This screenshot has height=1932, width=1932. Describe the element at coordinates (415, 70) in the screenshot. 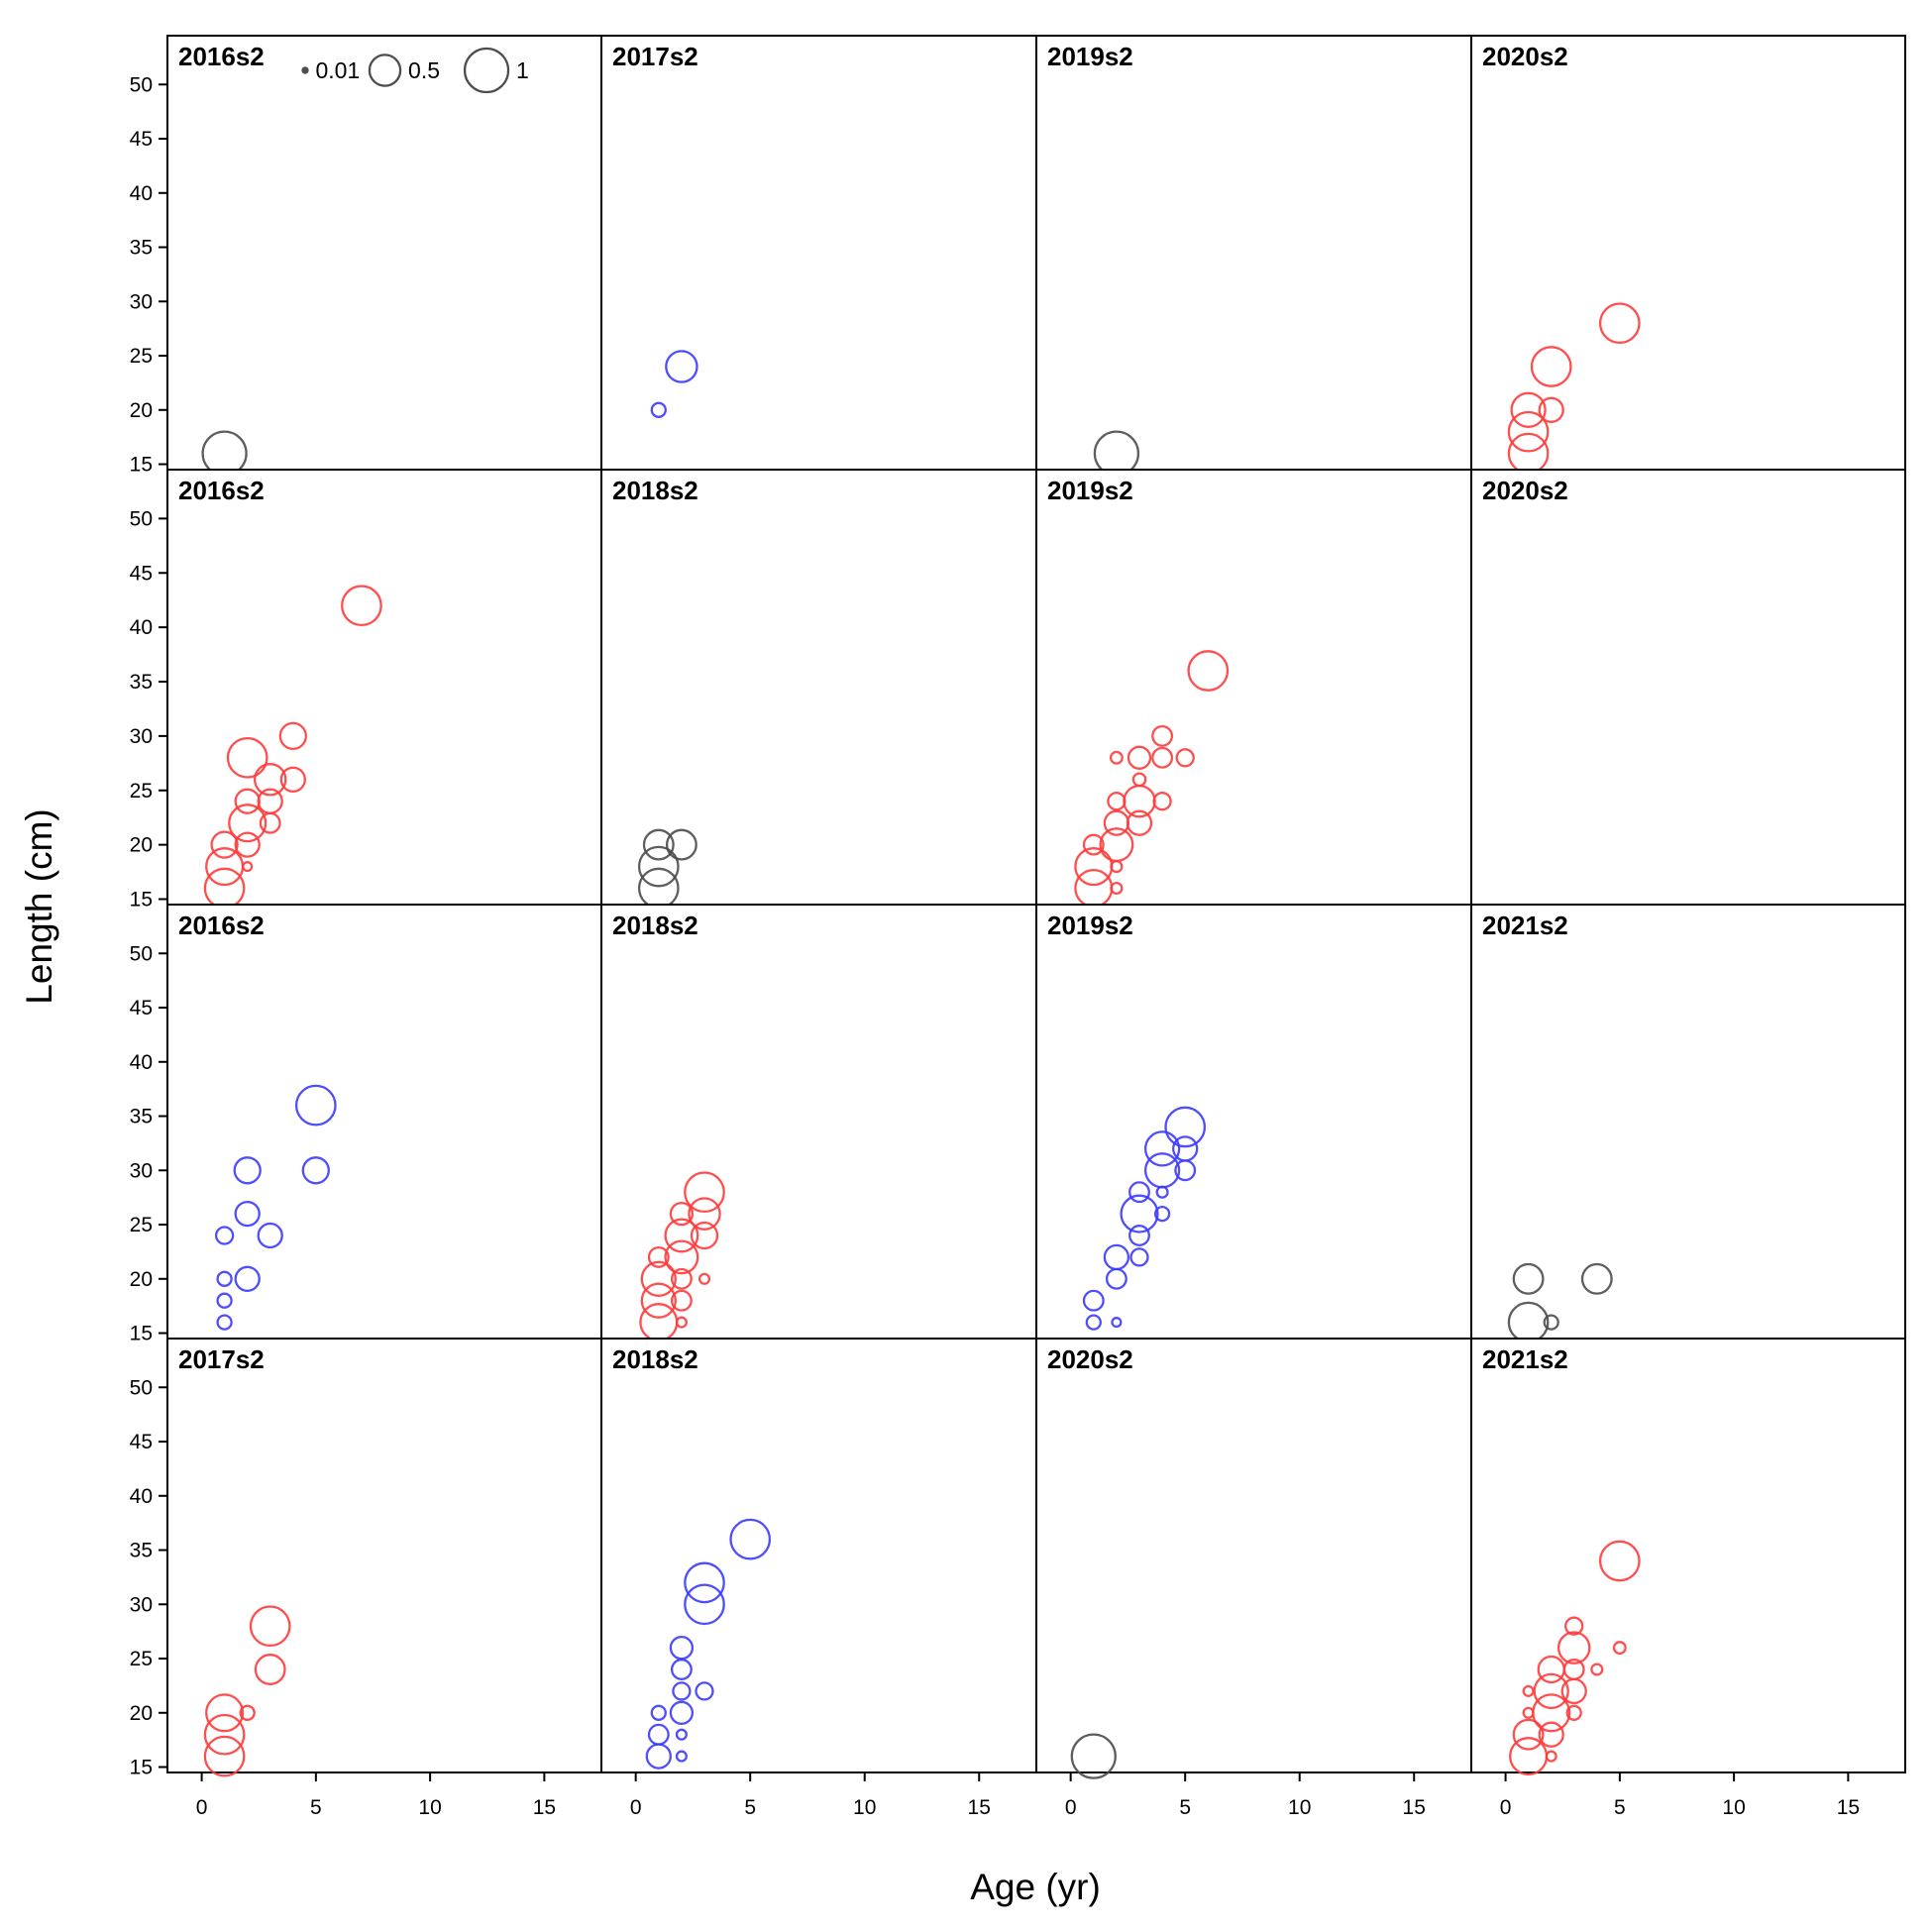

I see `size-legend: 0.01 0.5 1` at that location.